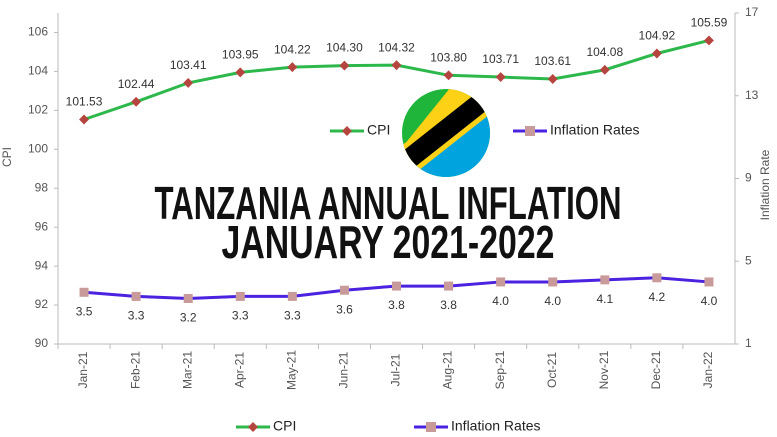  I want to click on data-label: 104.32, so click(396, 47).